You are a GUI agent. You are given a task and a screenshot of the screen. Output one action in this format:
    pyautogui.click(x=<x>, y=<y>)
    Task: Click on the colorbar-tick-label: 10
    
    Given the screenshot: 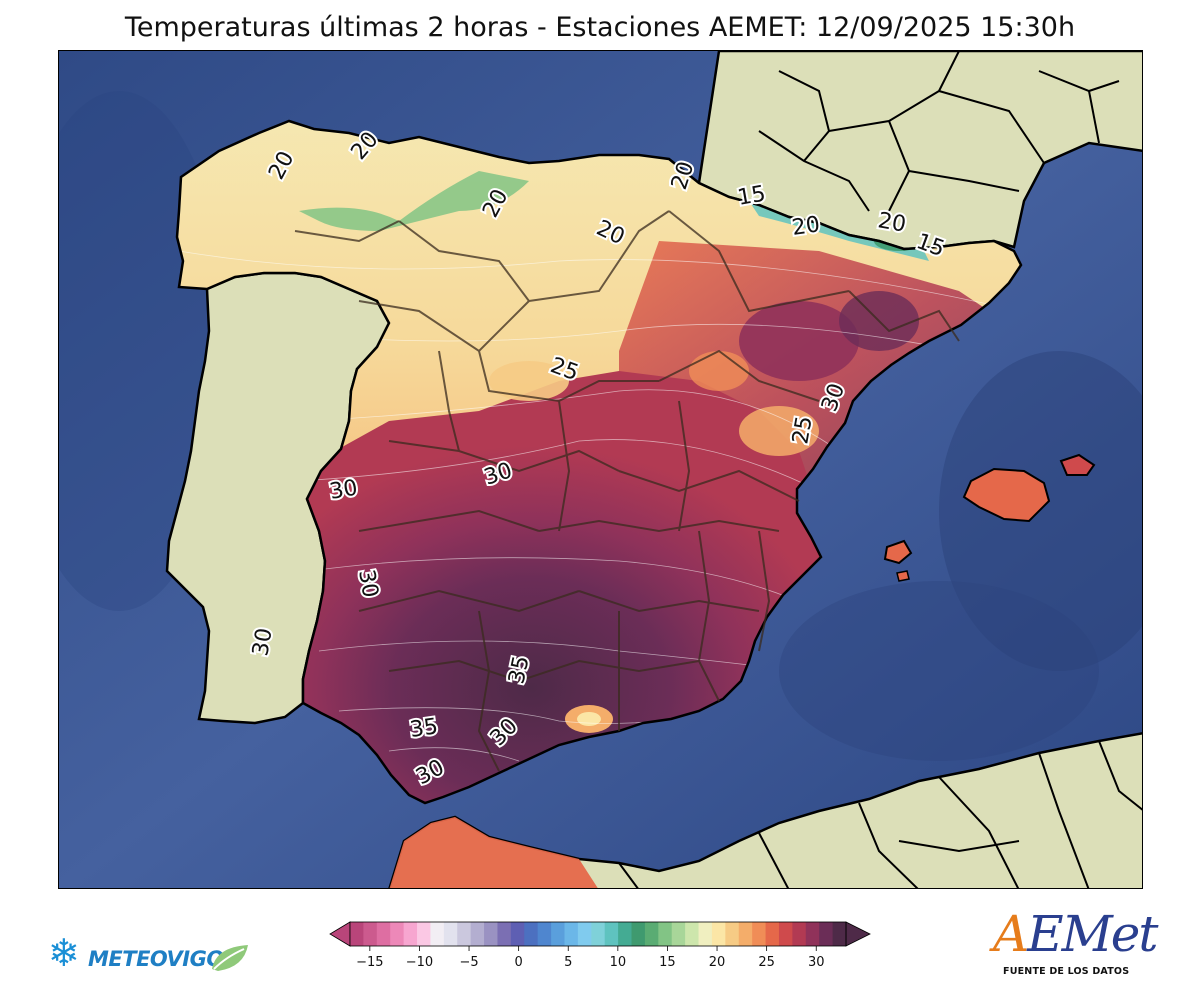 What is the action you would take?
    pyautogui.click(x=618, y=962)
    